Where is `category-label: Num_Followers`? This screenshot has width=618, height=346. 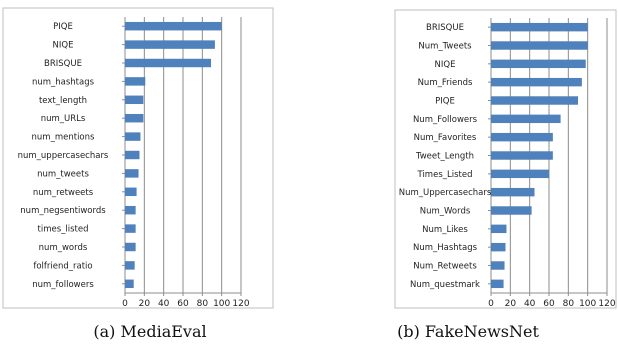
category-label: Num_Followers is located at coordinates (445, 120).